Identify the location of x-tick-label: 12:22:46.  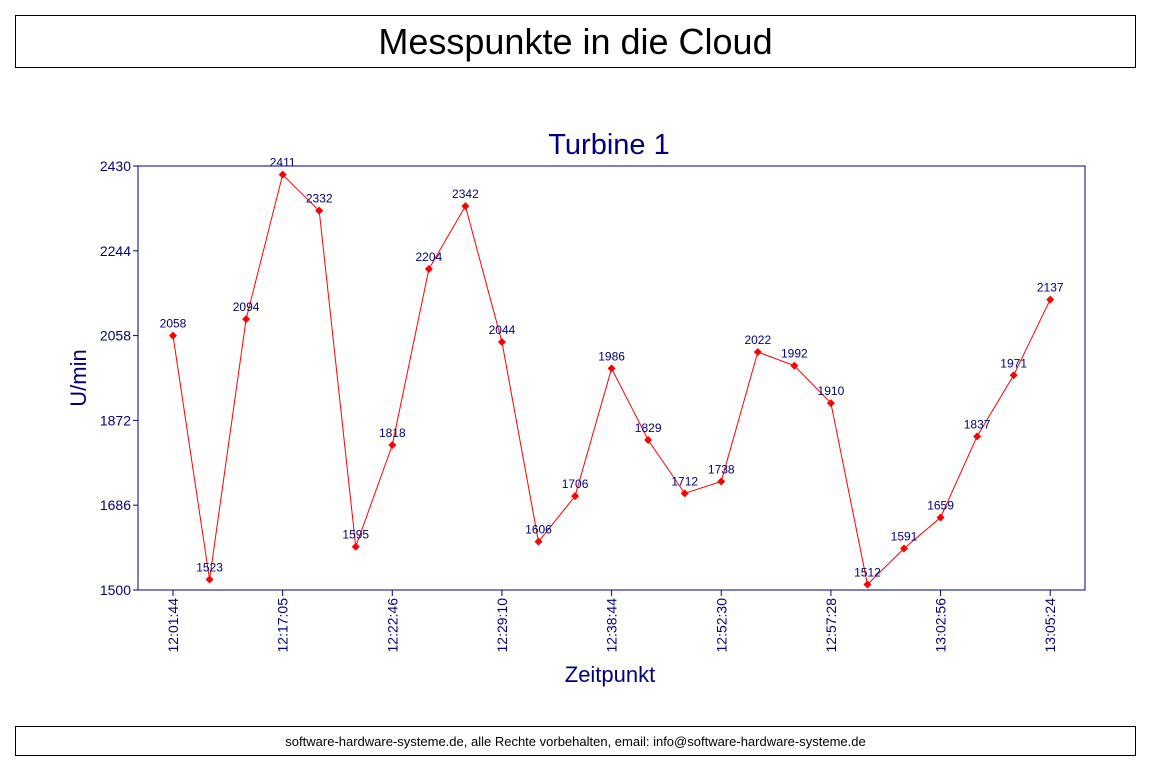
(392, 625).